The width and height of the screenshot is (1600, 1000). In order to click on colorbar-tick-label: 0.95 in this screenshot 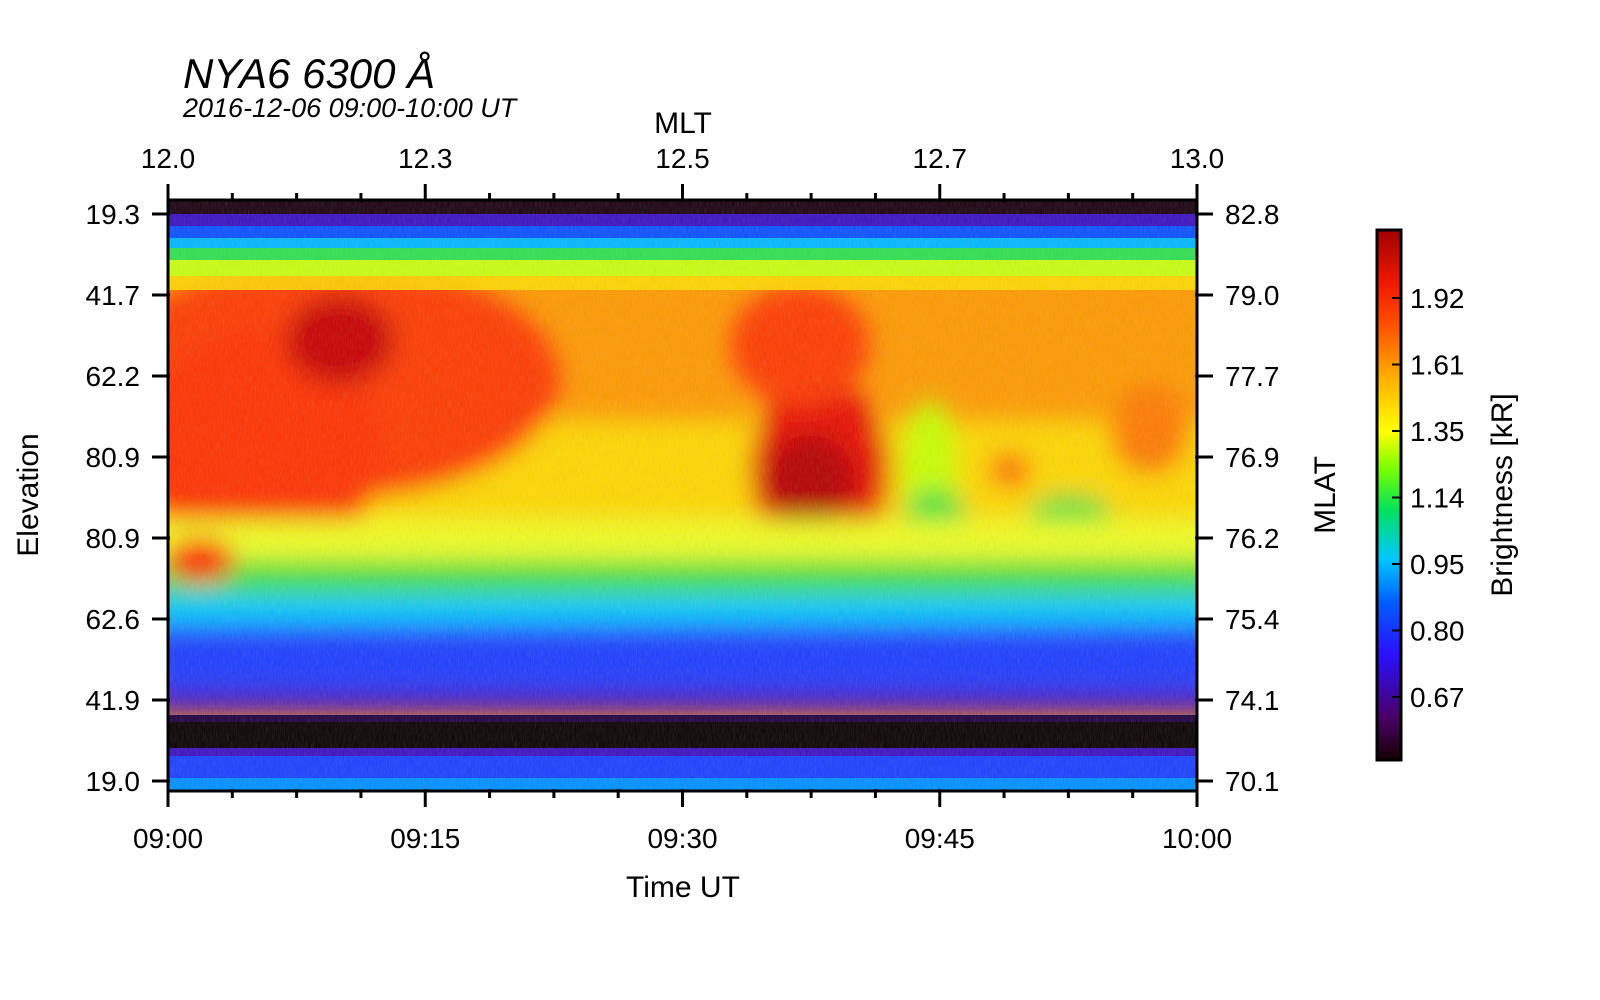, I will do `click(1437, 564)`.